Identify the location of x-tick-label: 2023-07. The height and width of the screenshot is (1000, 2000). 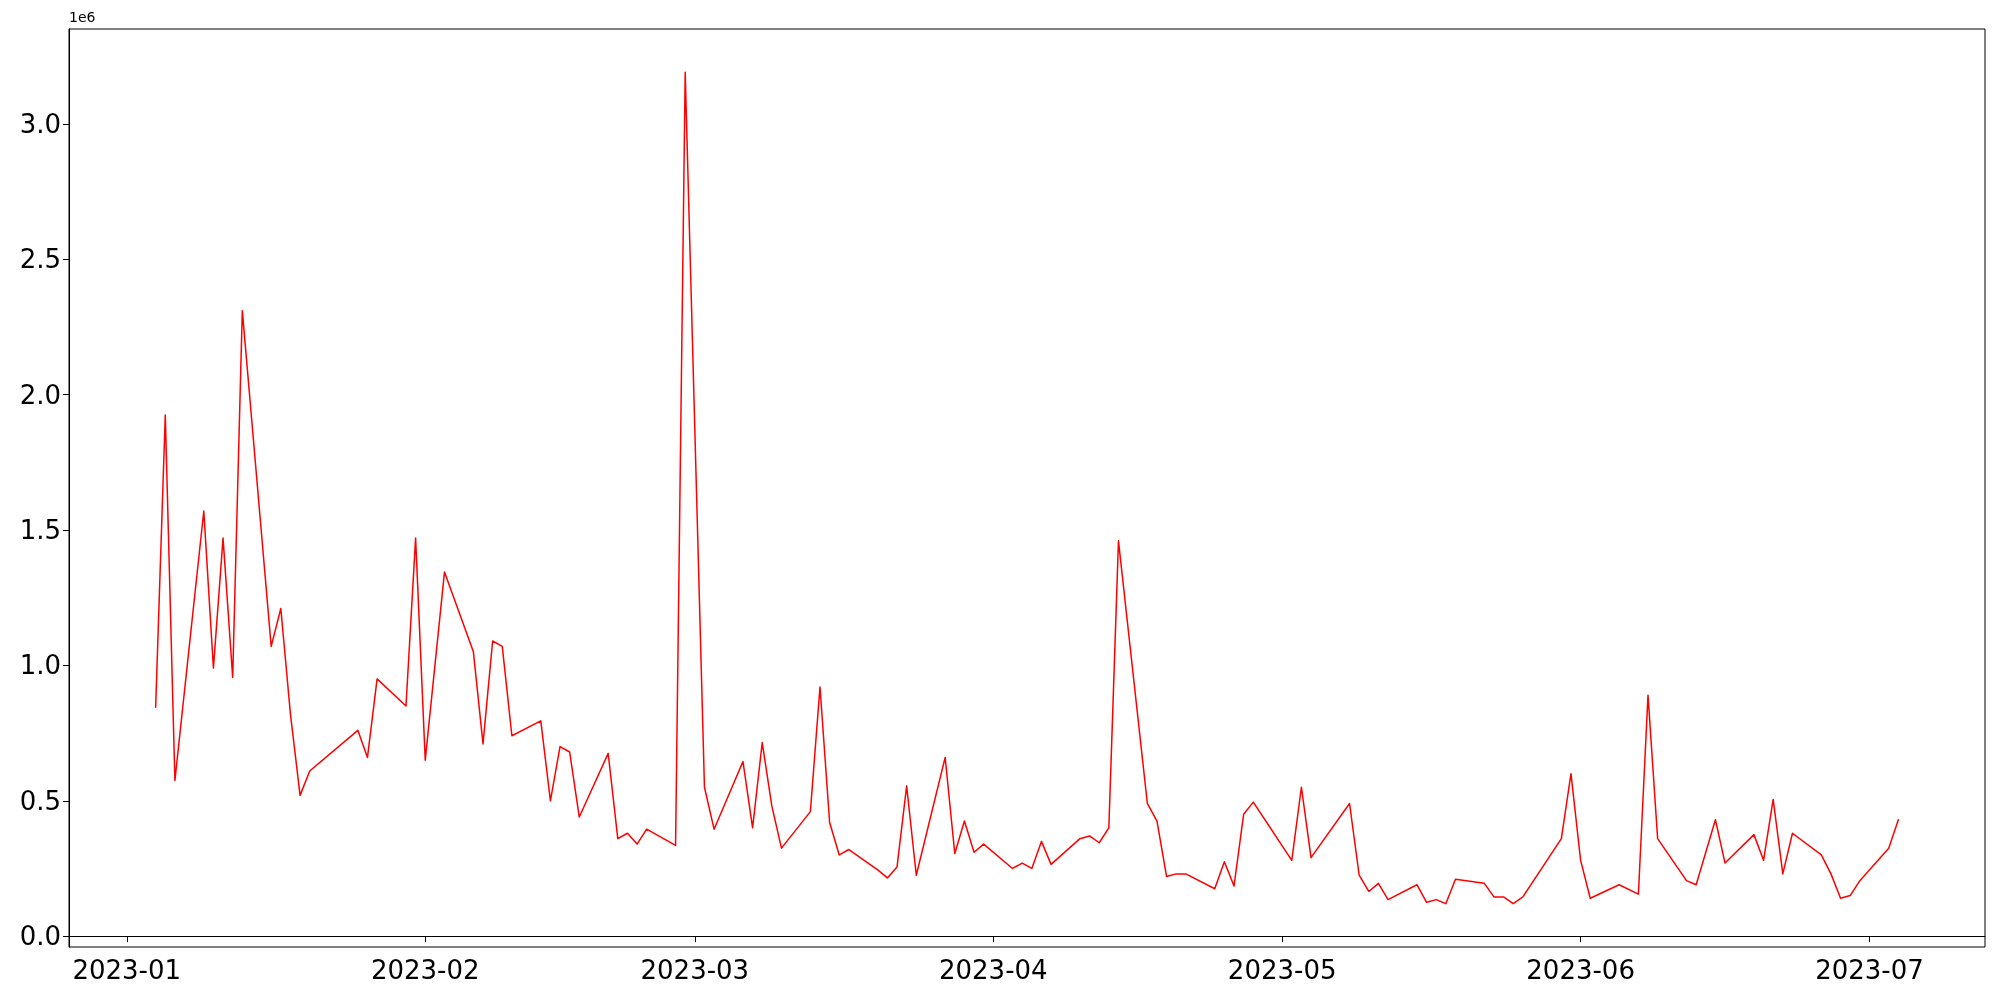
(1869, 970).